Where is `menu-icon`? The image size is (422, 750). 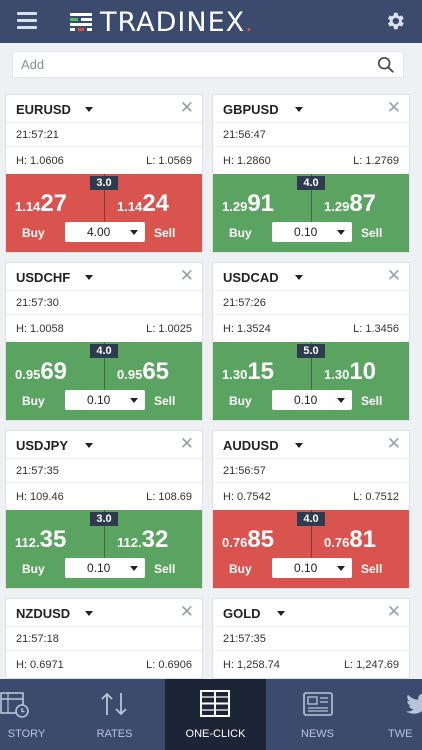
menu-icon is located at coordinates (27, 21).